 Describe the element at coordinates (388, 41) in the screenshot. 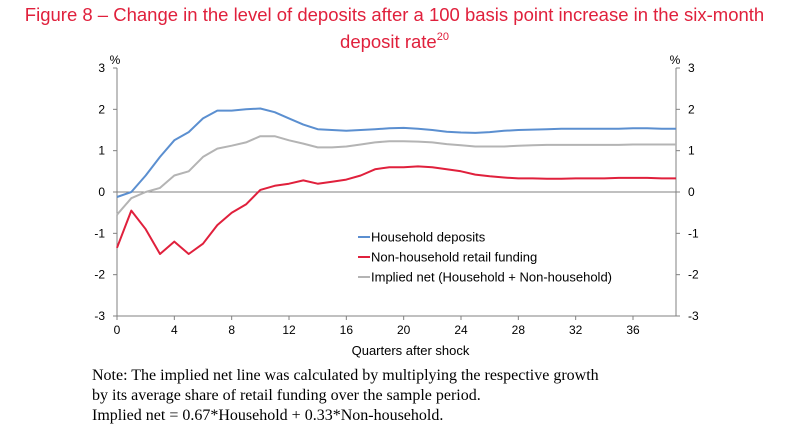

I see `chart-title-line2-text: deposit rate` at that location.